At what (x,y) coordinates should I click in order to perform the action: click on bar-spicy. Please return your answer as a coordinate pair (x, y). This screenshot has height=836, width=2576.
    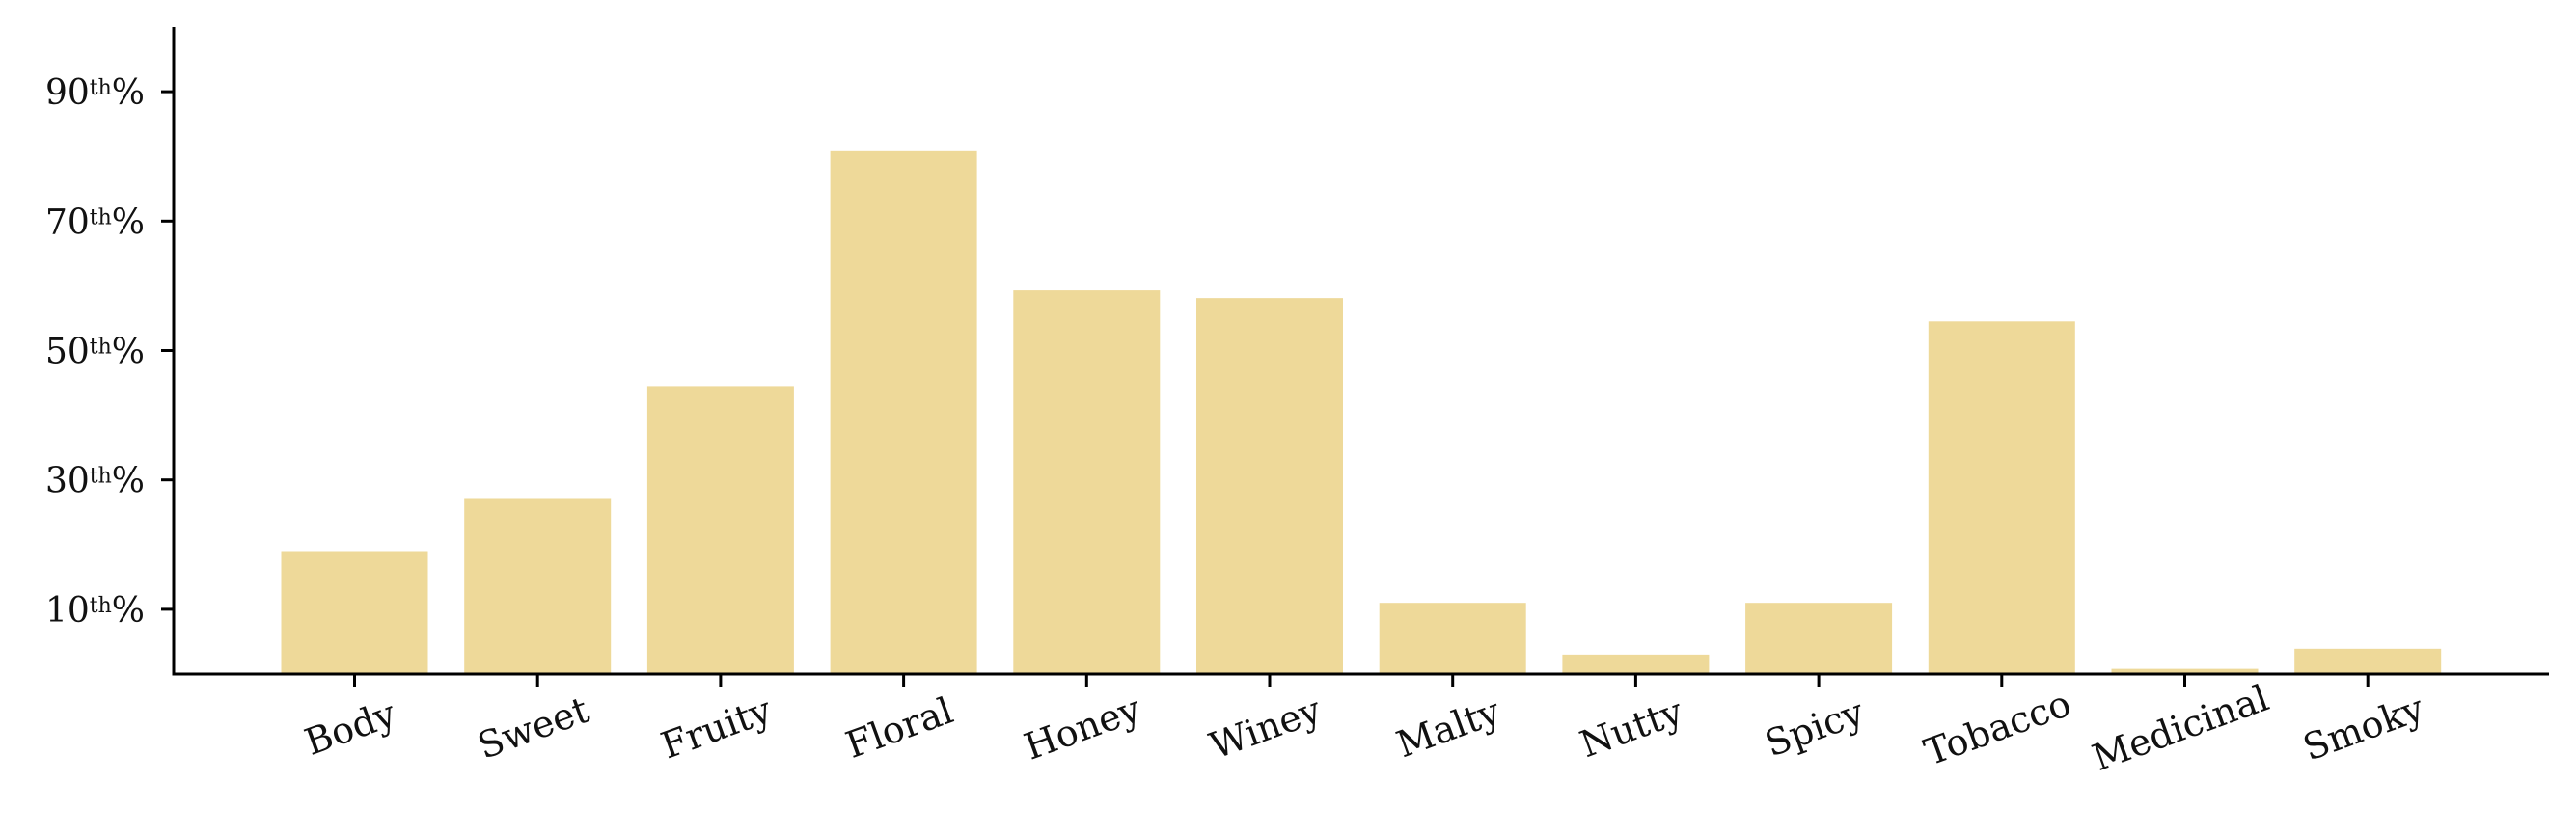
    Looking at the image, I should click on (1819, 638).